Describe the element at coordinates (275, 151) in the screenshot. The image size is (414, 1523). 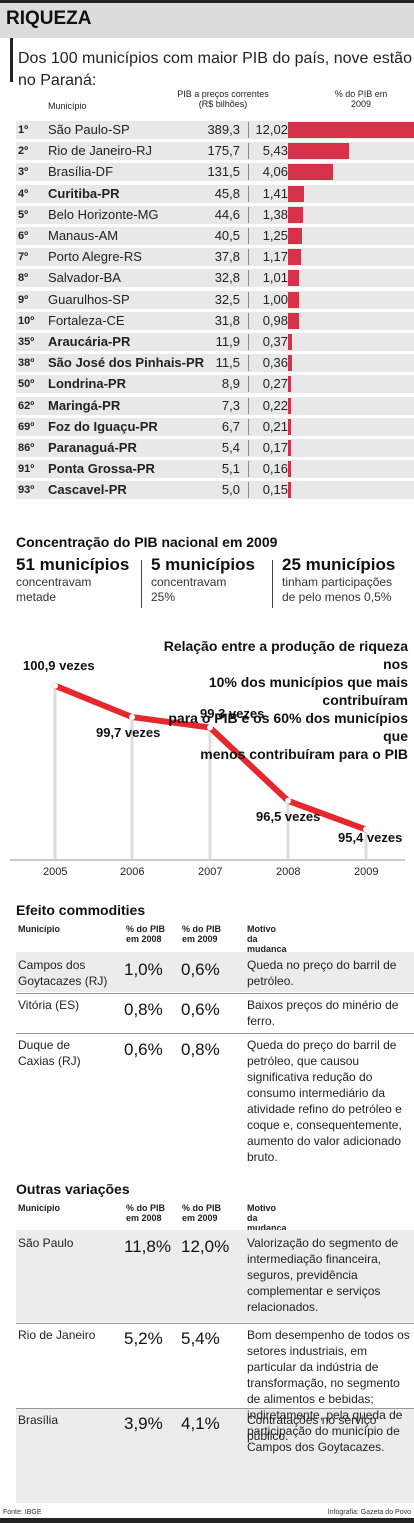
I see `pct-value: 5,43` at that location.